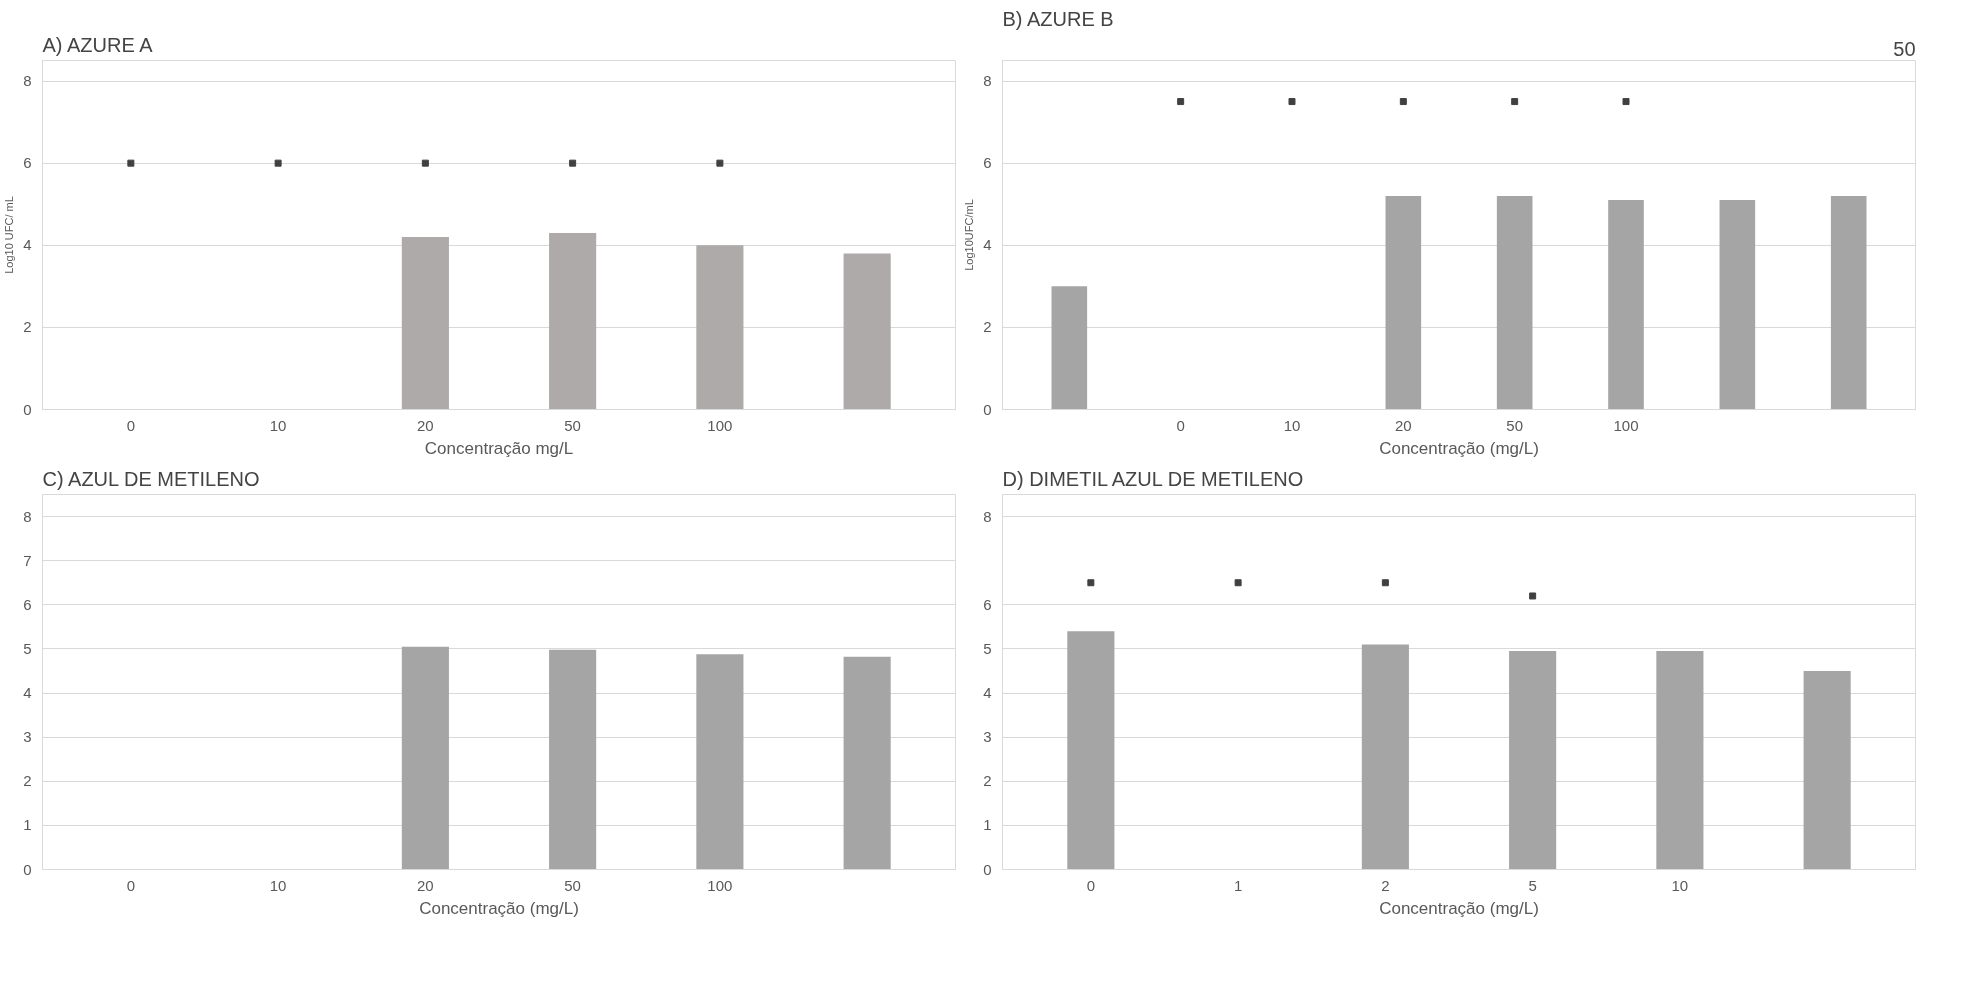 This screenshot has width=1967, height=988. I want to click on x-tick-label: 2, so click(1385, 885).